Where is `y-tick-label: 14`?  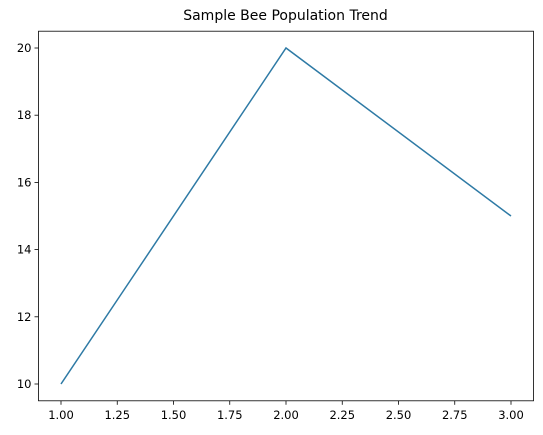
y-tick-label: 14 is located at coordinates (24, 250).